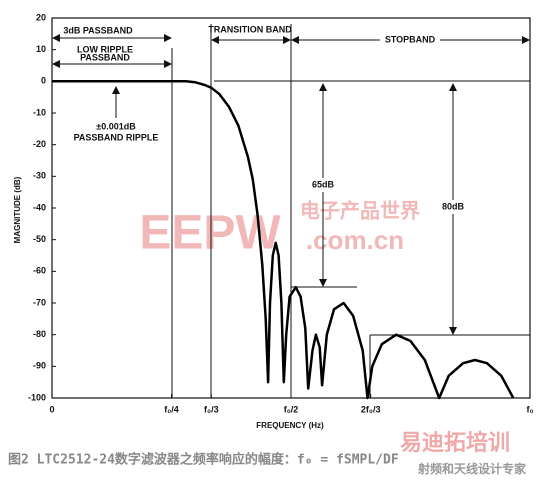 Image resolution: width=551 pixels, height=481 pixels. Describe the element at coordinates (455, 442) in the screenshot. I see `watermark: 易迪拓培训` at that location.